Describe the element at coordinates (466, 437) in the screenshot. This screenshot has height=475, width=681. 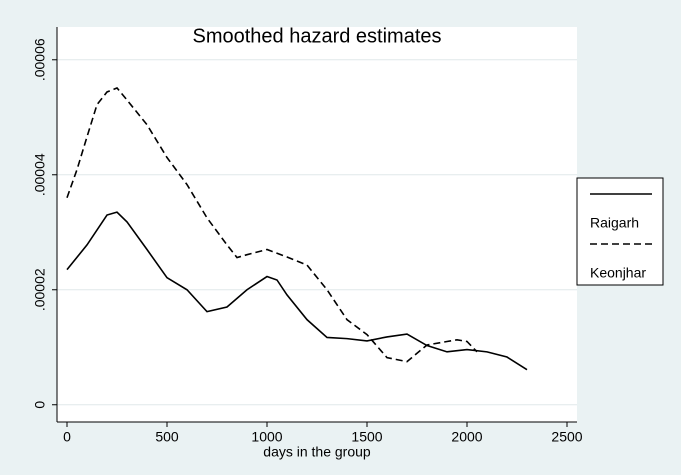
I see `x-tick-label: 2000` at that location.